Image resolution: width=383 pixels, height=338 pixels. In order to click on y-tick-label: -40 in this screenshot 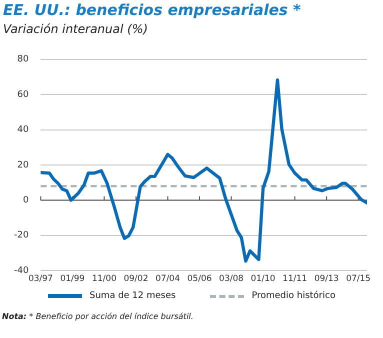, I will do `click(21, 271)`.